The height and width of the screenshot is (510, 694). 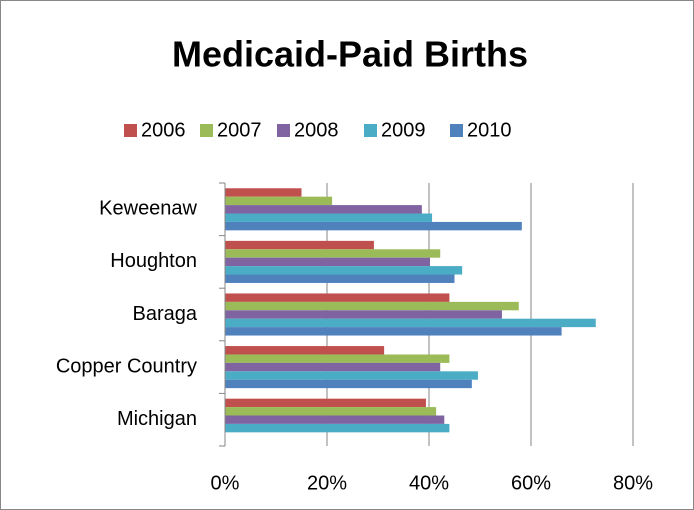 I want to click on chart-title: Medicaid-Paid Births, so click(x=350, y=54).